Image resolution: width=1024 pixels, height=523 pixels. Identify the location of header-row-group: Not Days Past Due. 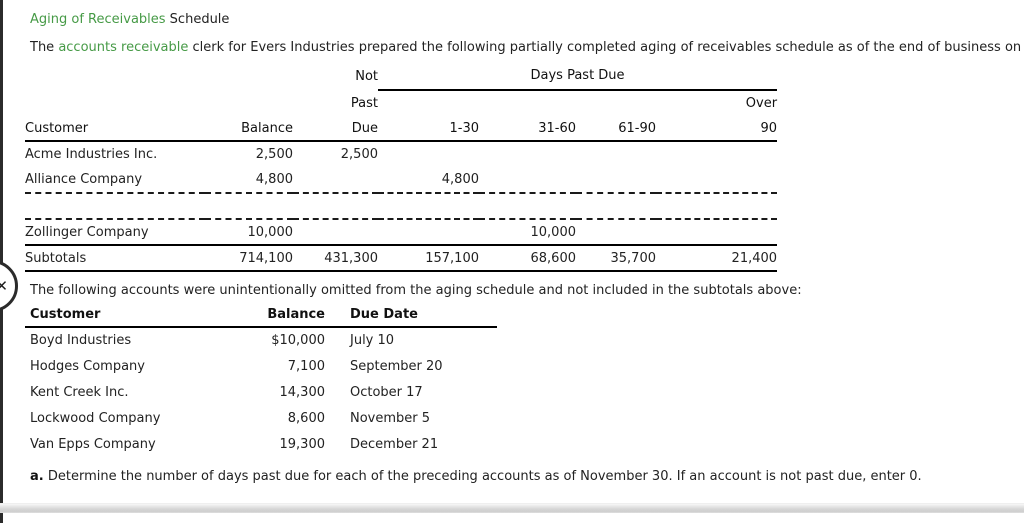
(401, 76).